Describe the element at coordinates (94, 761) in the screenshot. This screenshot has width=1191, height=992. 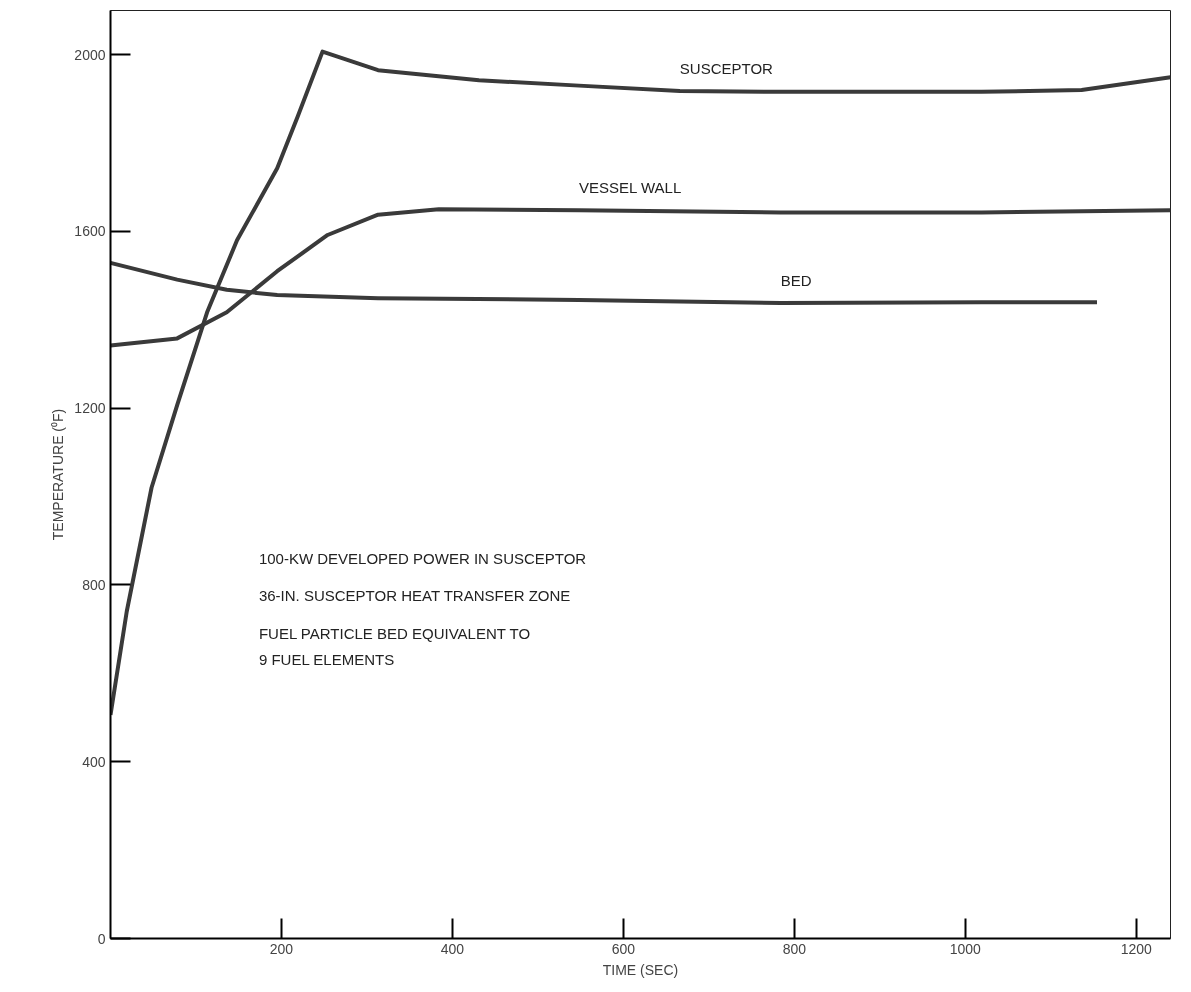
I see `y-tick-label: 400` at that location.